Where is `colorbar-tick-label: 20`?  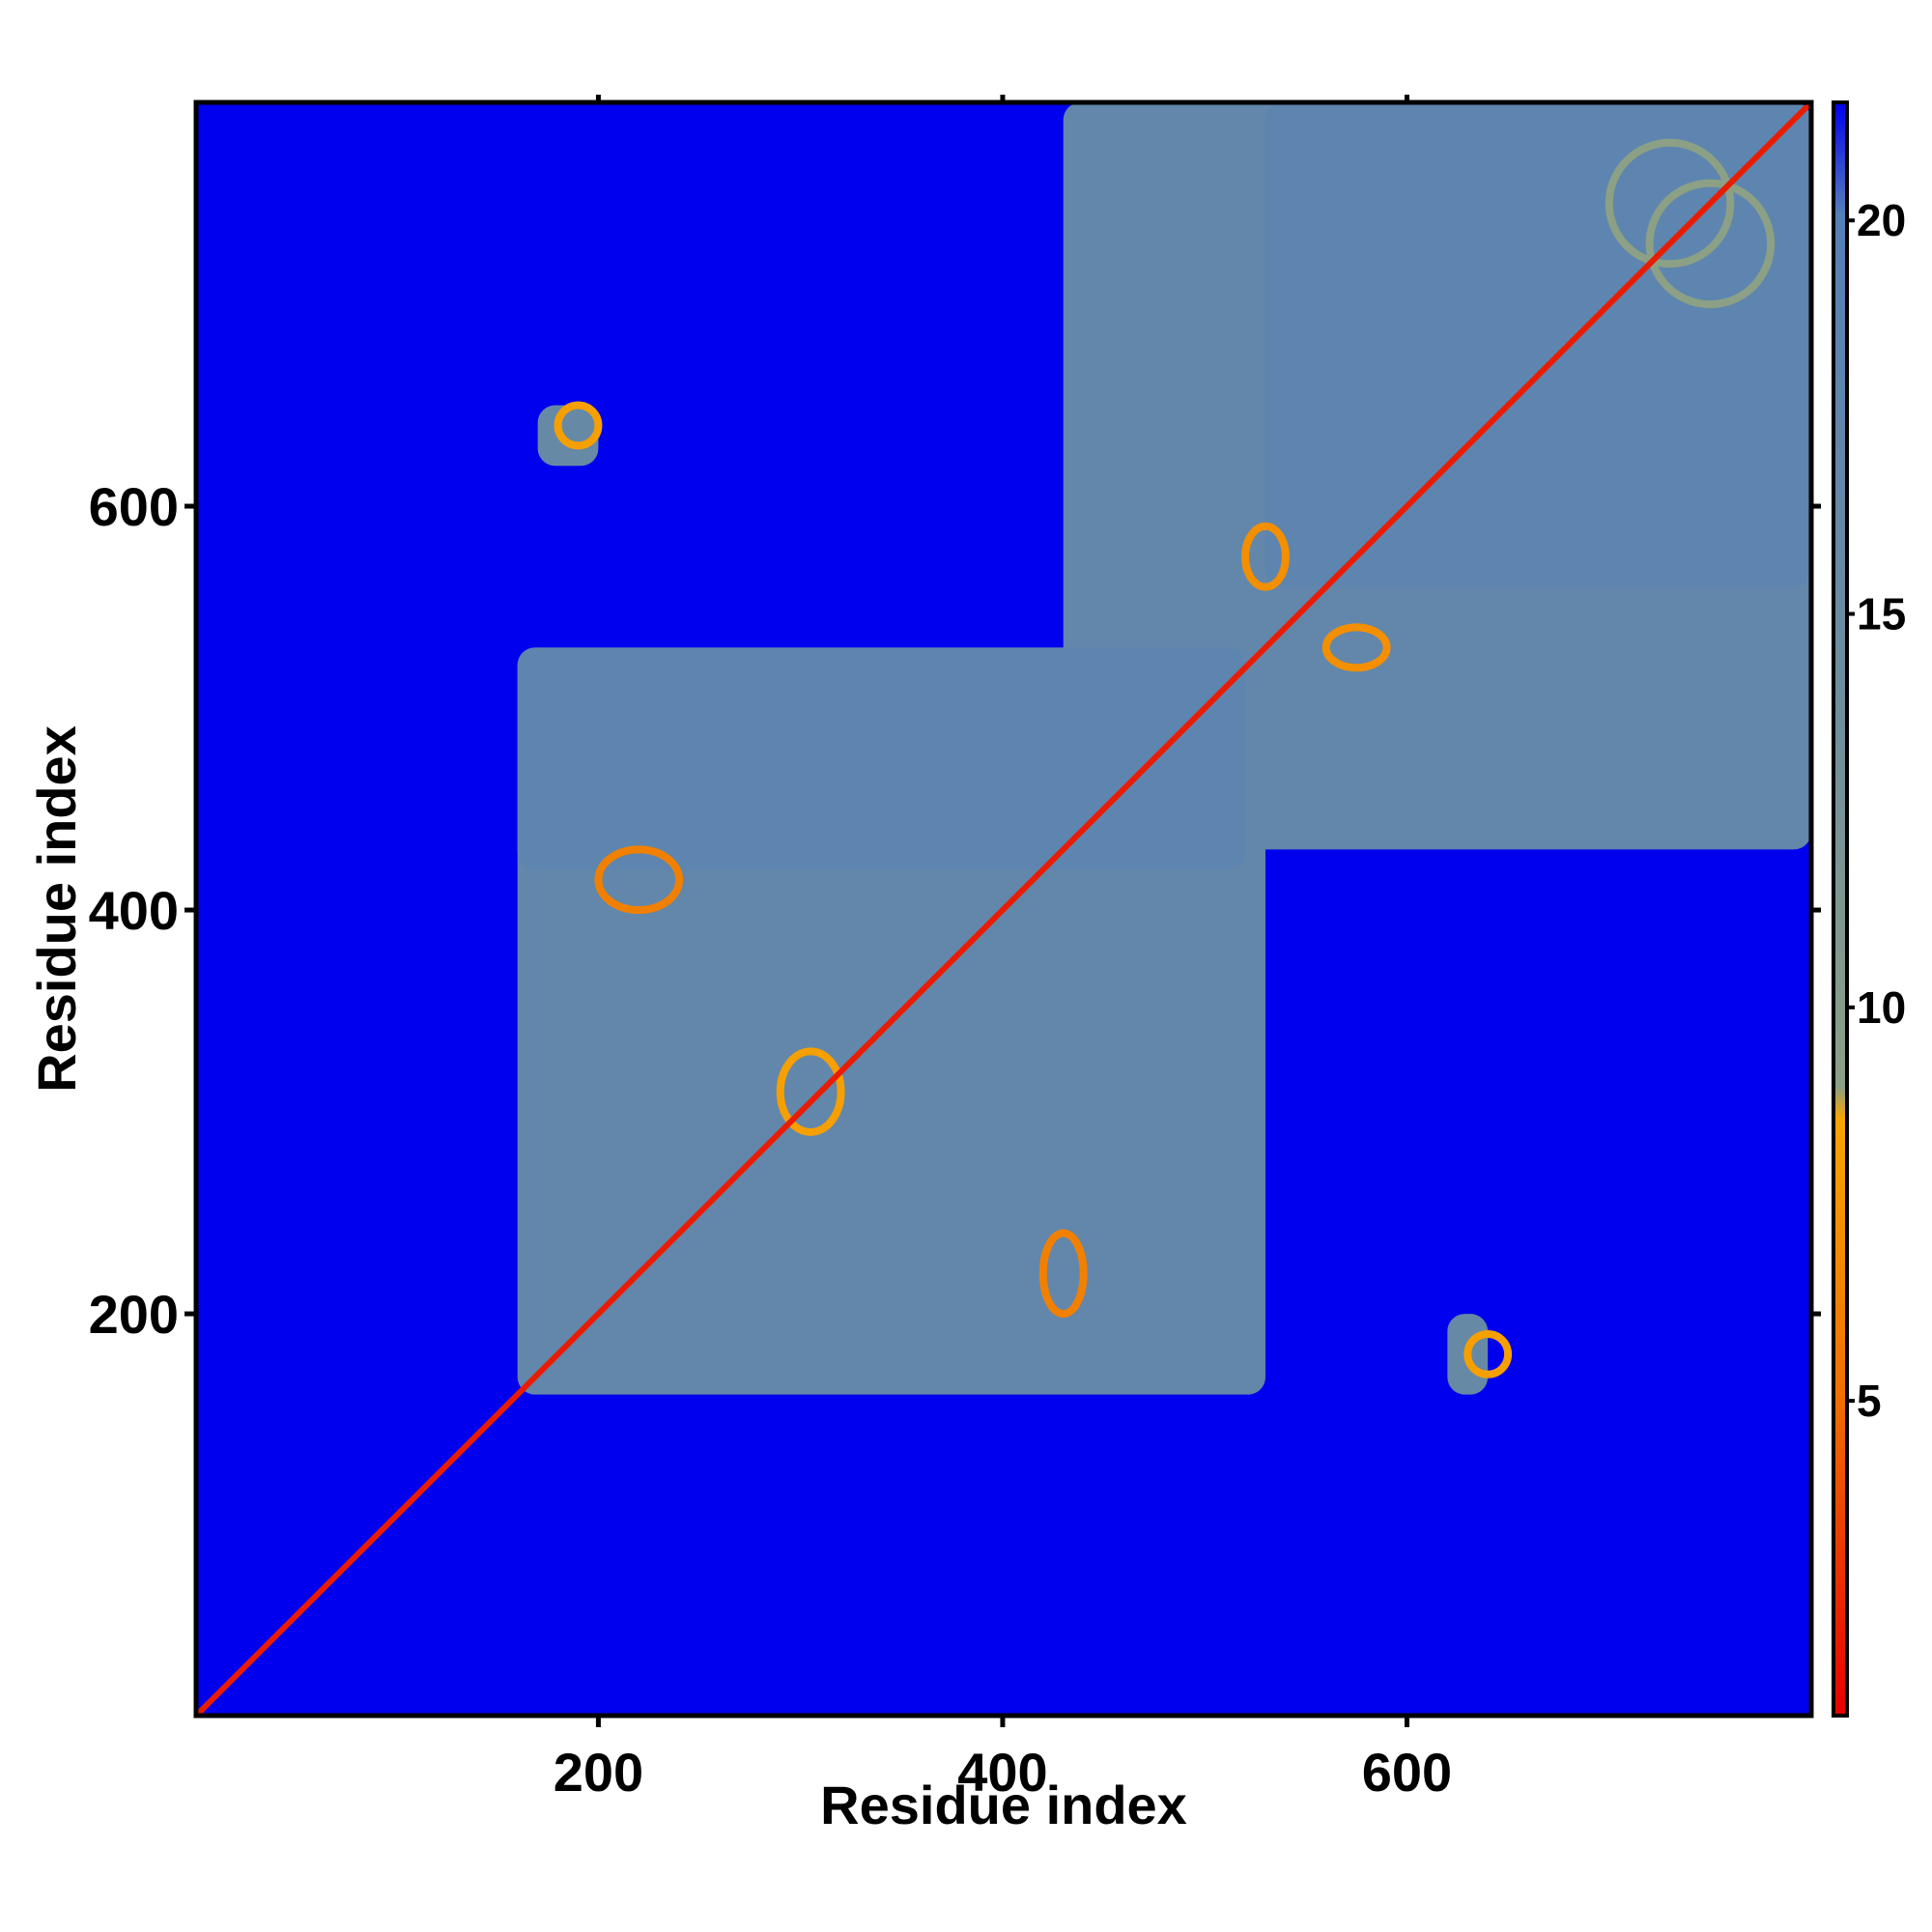
colorbar-tick-label: 20 is located at coordinates (1881, 220).